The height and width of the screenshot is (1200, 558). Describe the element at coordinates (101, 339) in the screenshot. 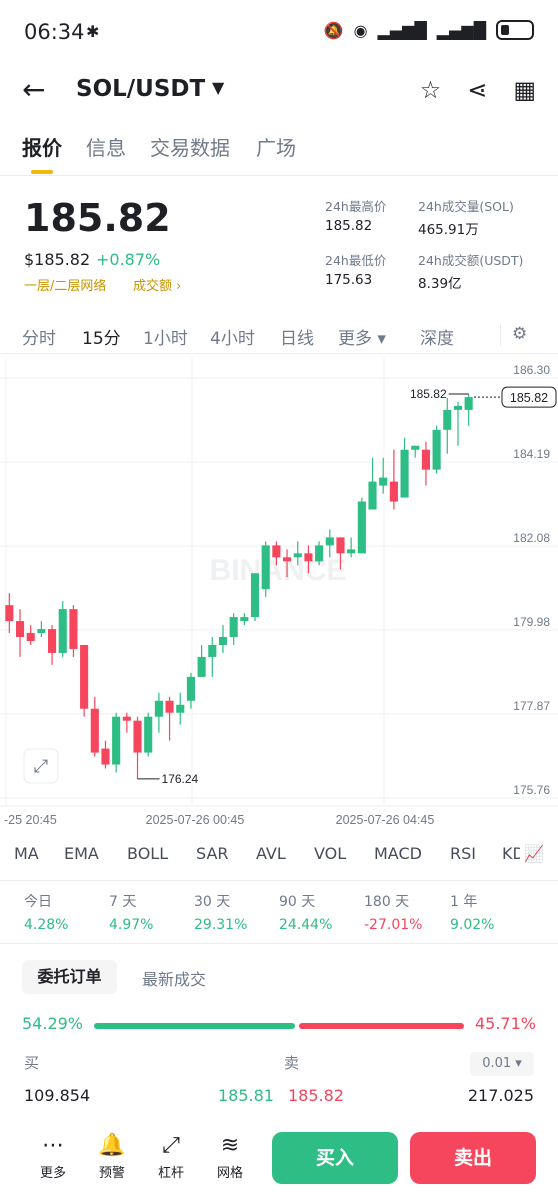

I see `interval-15m: 15分` at that location.